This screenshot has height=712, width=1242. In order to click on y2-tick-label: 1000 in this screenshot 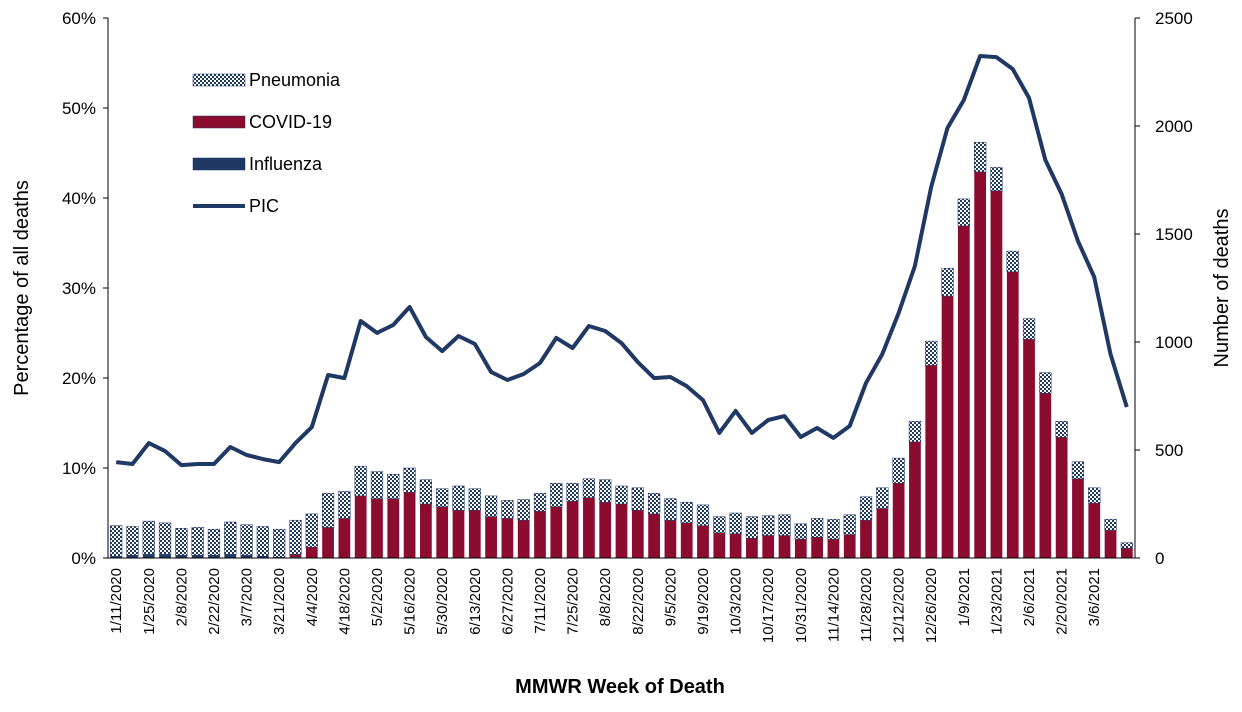, I will do `click(1174, 342)`.